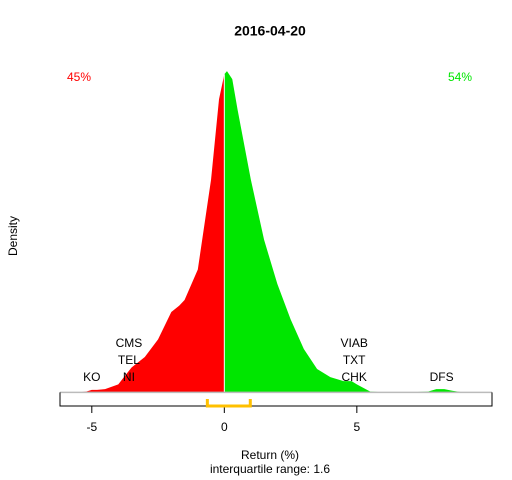  What do you see at coordinates (91, 377) in the screenshot?
I see `stock-label: KO` at bounding box center [91, 377].